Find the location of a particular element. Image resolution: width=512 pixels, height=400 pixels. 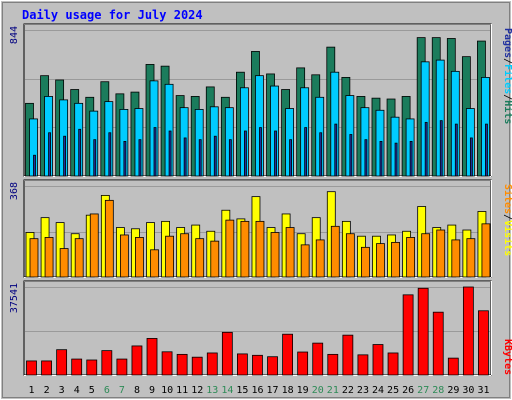

legend-entry-files: Files is located at coordinates (507, 79).